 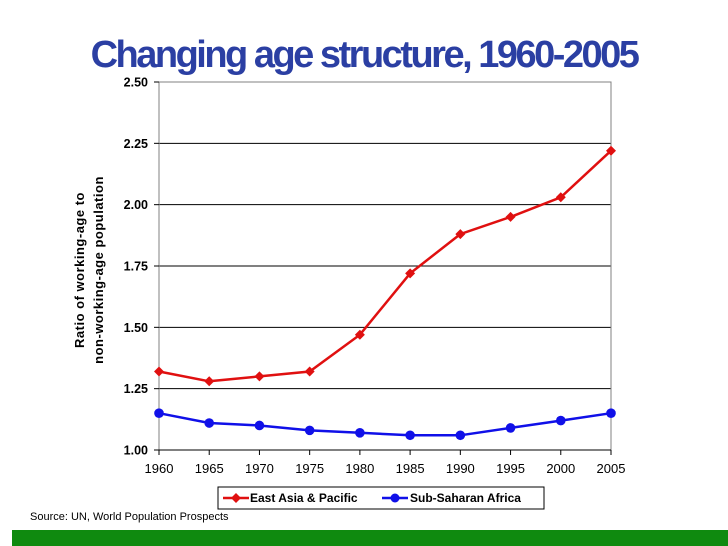 What do you see at coordinates (236, 498) in the screenshot?
I see `legend-marker-east-asia` at bounding box center [236, 498].